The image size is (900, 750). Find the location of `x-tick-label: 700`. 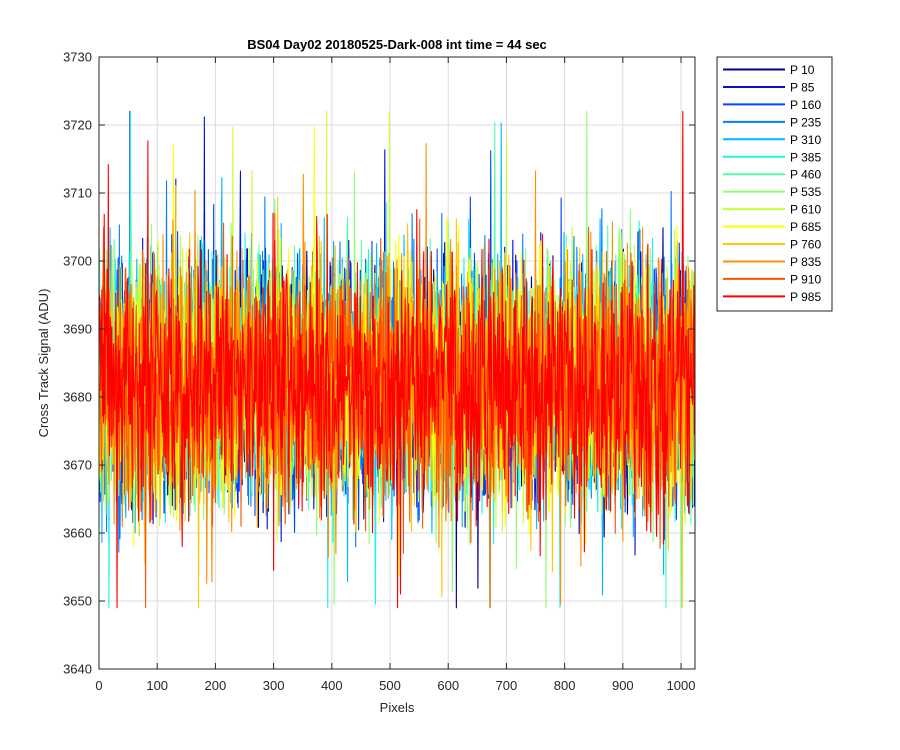

x-tick-label: 700 is located at coordinates (507, 685).